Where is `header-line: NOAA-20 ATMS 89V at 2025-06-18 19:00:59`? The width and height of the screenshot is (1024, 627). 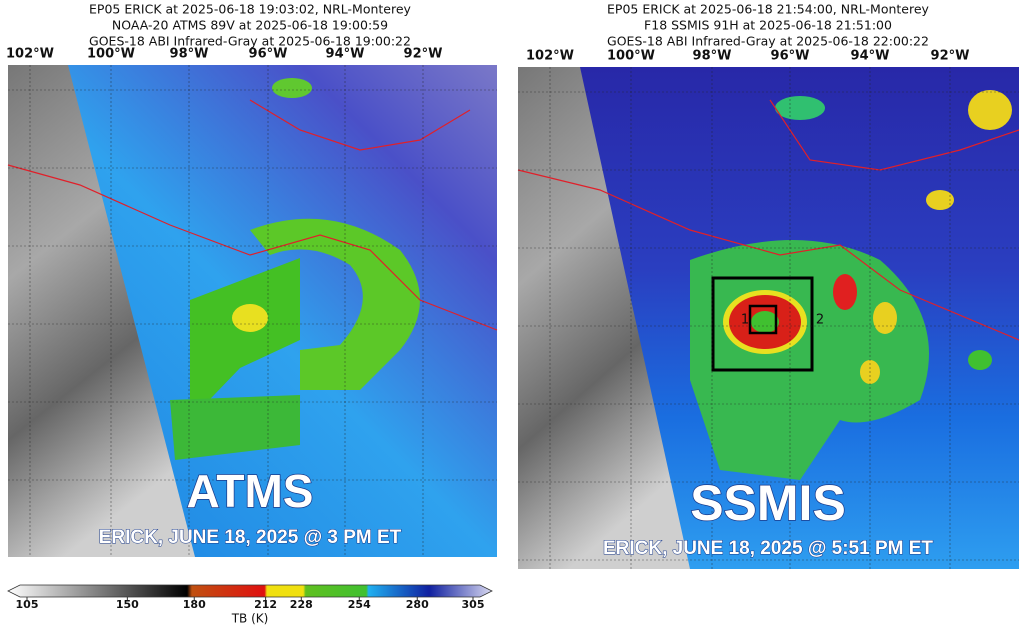 header-line: NOAA-20 ATMS 89V at 2025-06-18 19:00:59 is located at coordinates (250, 25).